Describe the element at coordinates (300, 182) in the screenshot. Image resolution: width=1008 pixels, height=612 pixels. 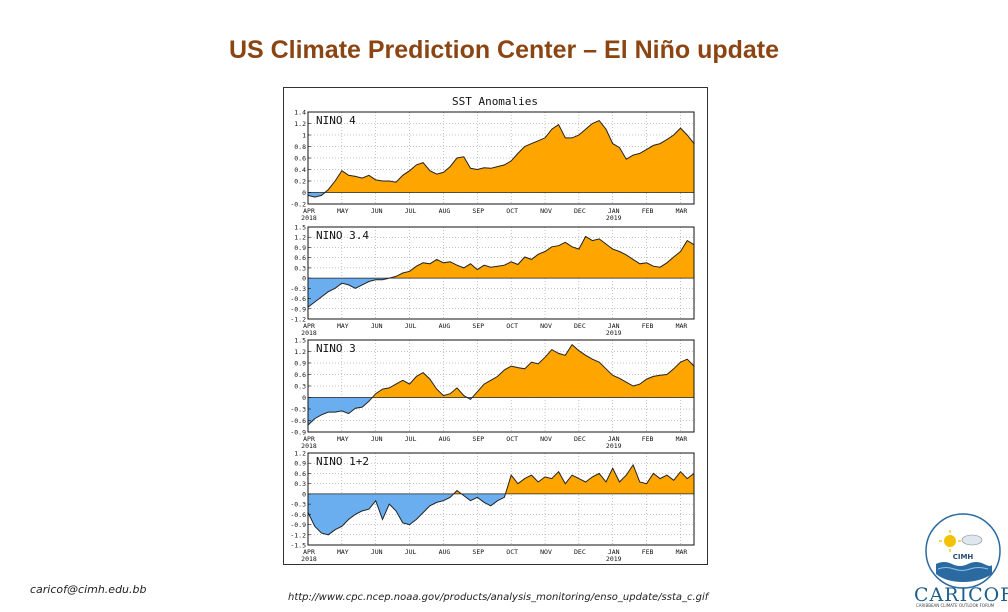
I see `y-tick-label: 0.2` at that location.